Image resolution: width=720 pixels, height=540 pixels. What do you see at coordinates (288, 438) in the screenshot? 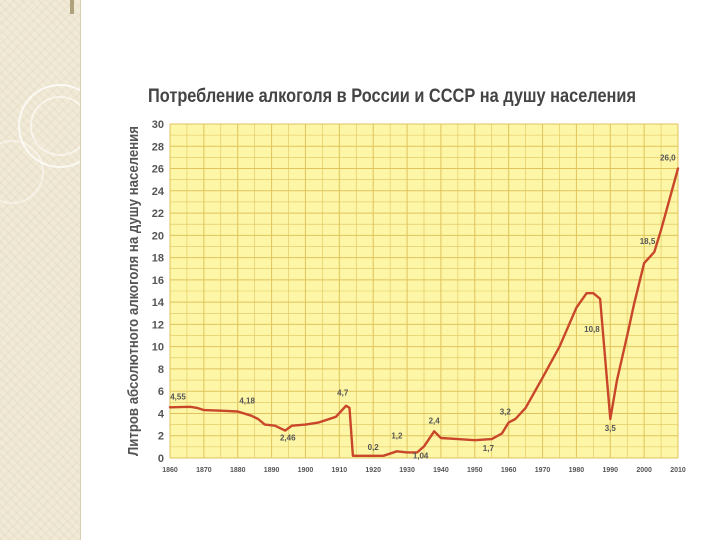
I see `data-label: 2,46` at bounding box center [288, 438].